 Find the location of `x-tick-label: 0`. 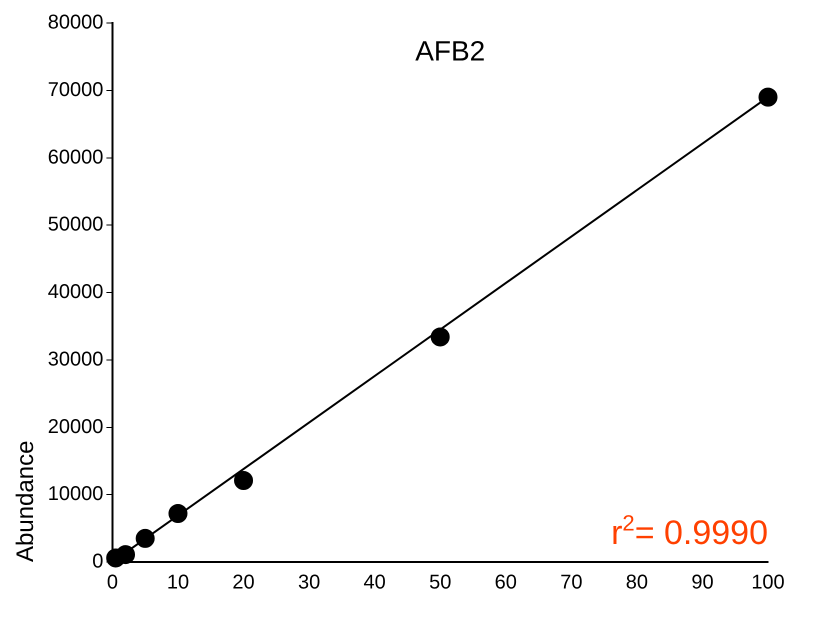

x-tick-label: 0 is located at coordinates (112, 583).